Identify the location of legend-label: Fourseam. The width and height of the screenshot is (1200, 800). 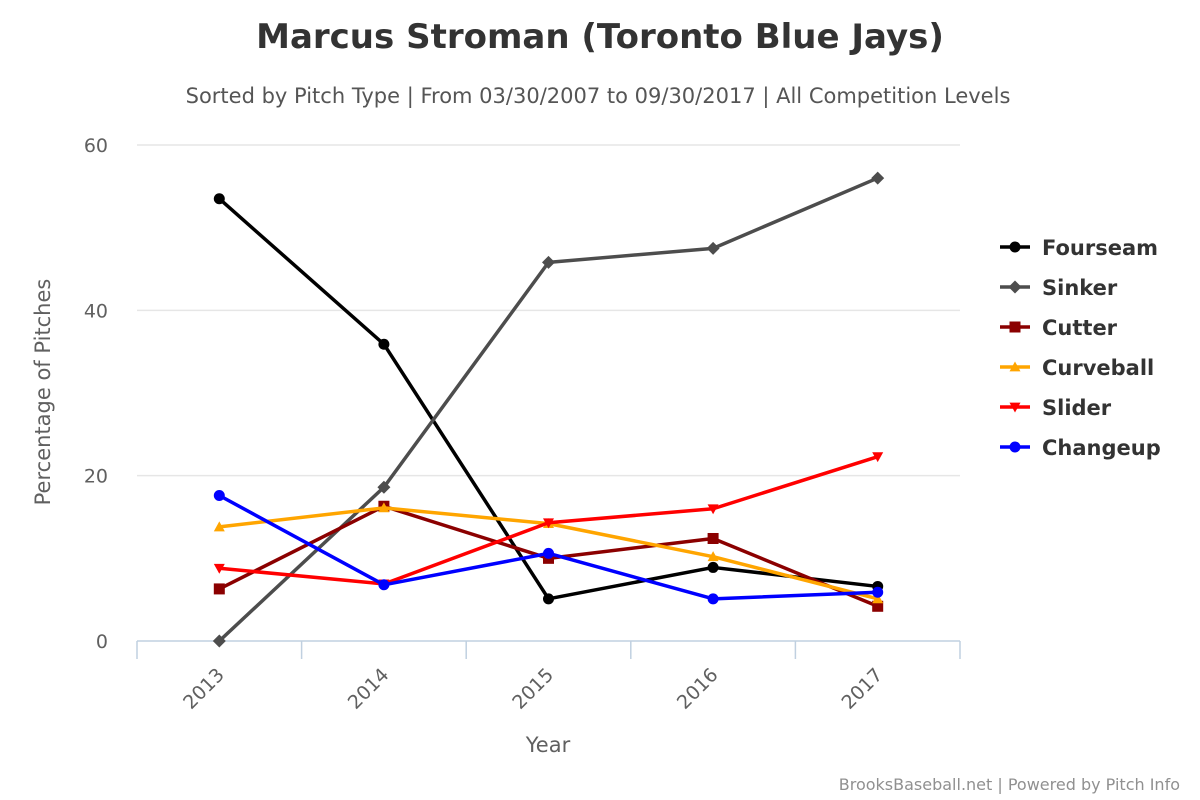
(1100, 248).